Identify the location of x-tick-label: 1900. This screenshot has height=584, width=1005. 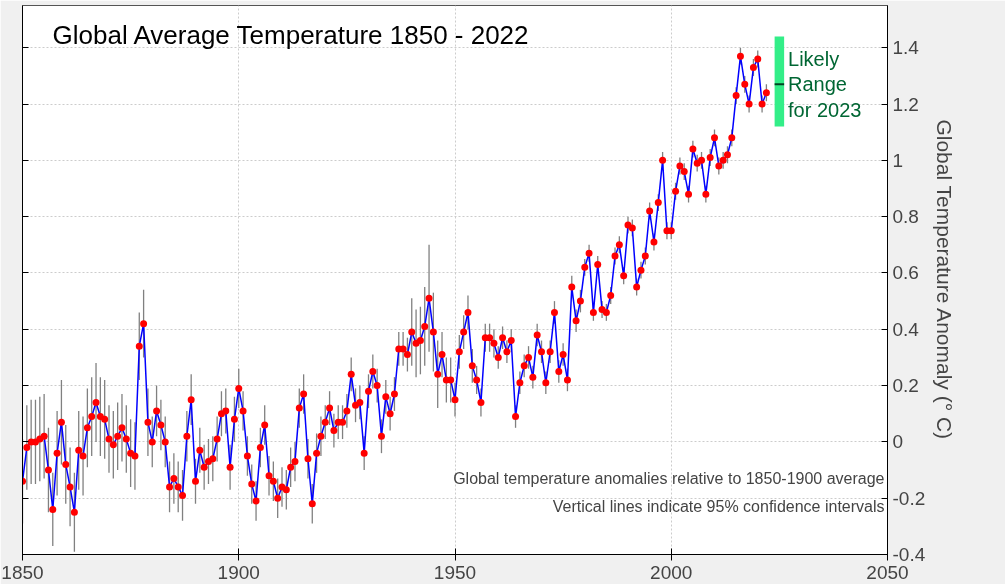
(238, 572).